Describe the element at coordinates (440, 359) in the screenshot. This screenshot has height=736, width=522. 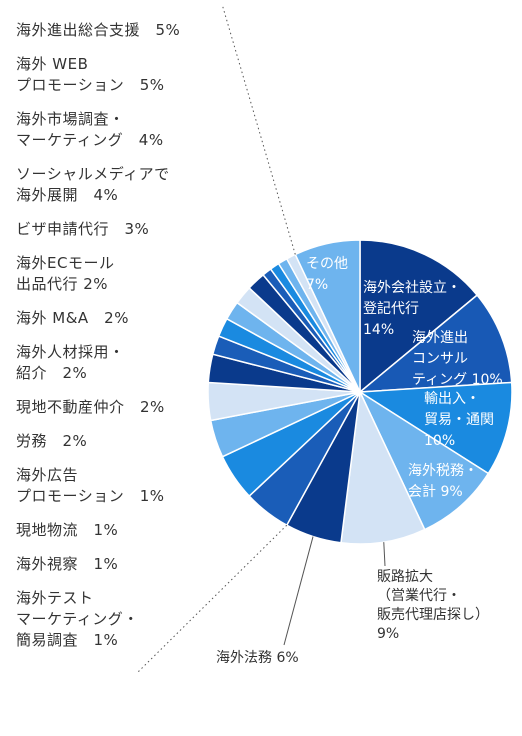
I see `slice-label-line: コンサル` at that location.